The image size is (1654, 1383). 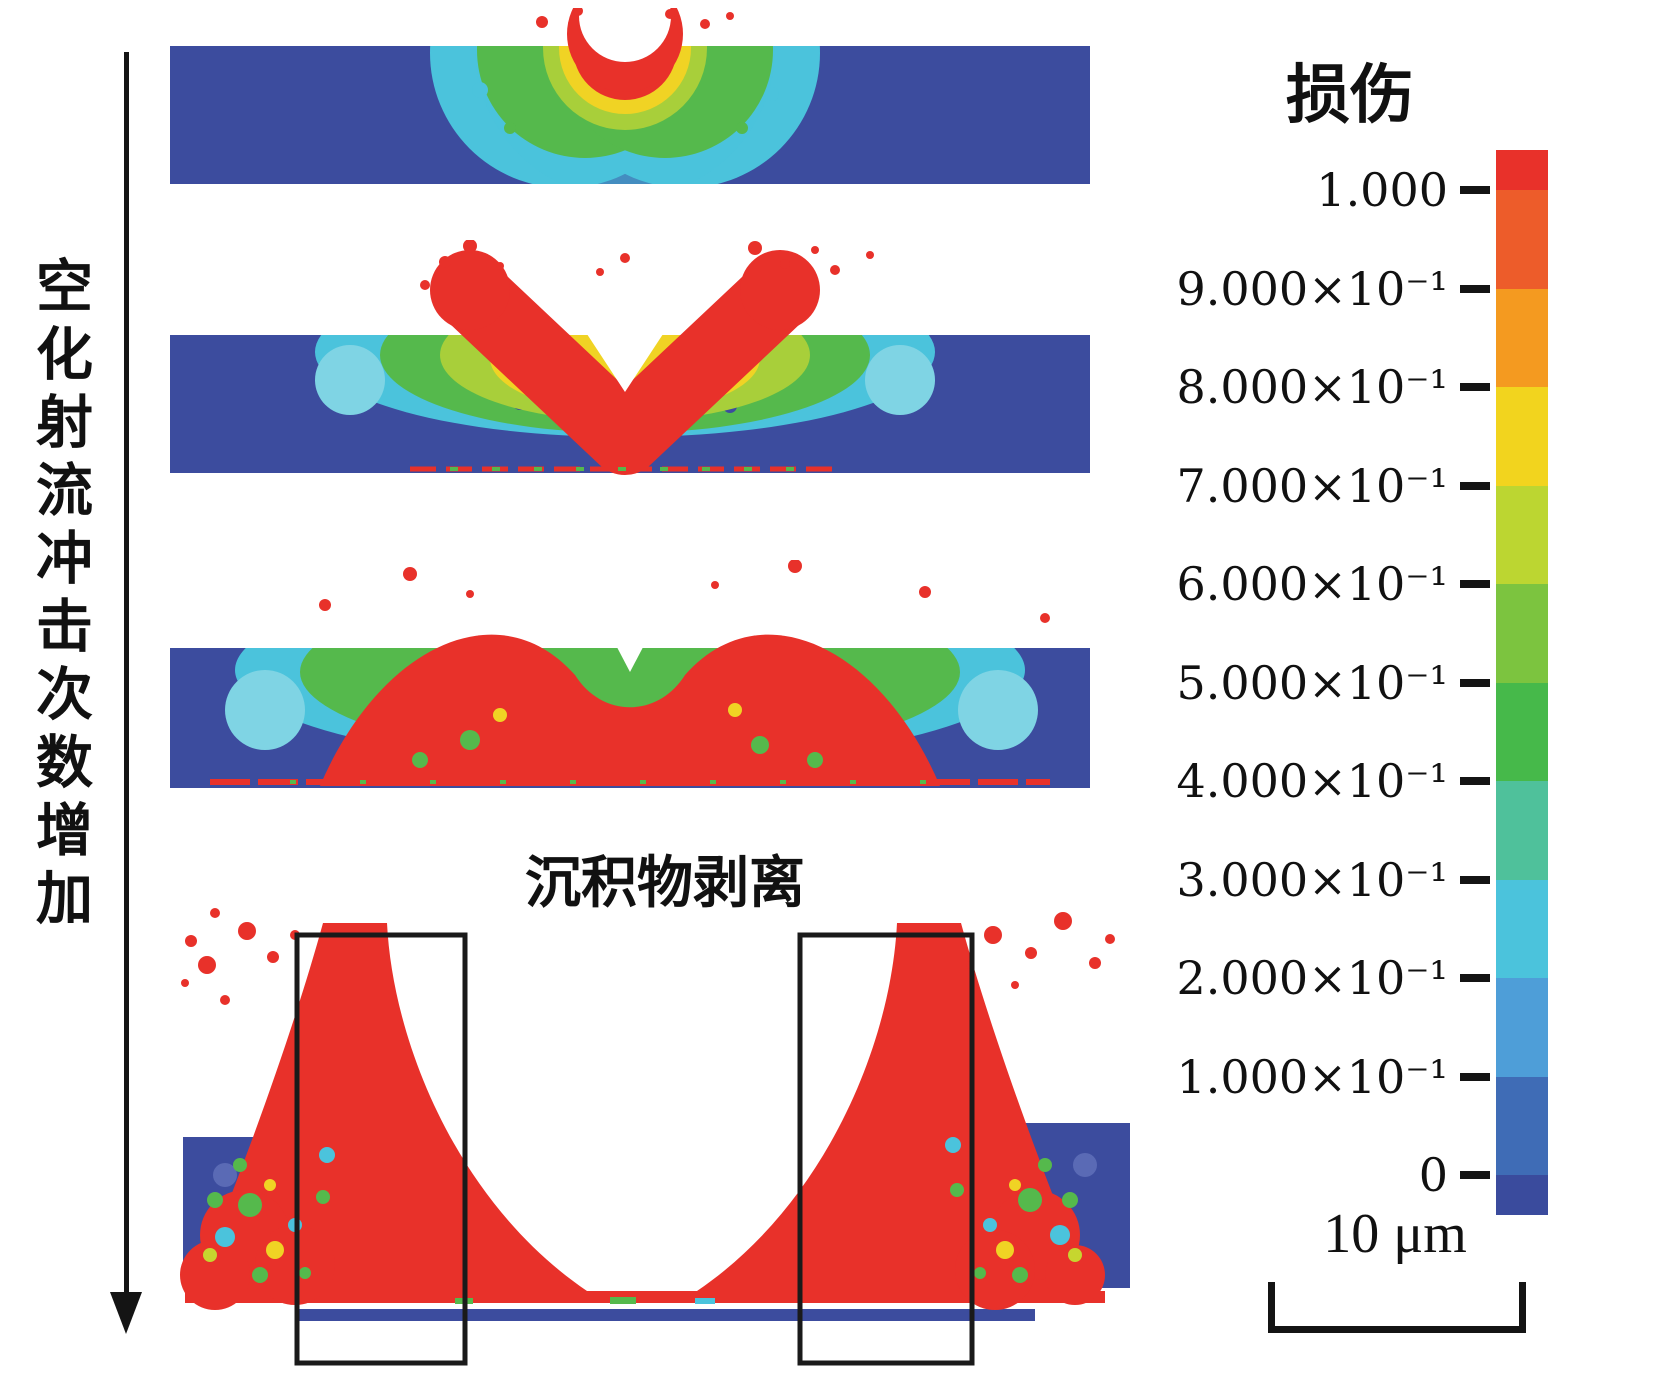 What do you see at coordinates (1312, 879) in the screenshot?
I see `colorbar-tick-label: 3.000×10⁻¹` at bounding box center [1312, 879].